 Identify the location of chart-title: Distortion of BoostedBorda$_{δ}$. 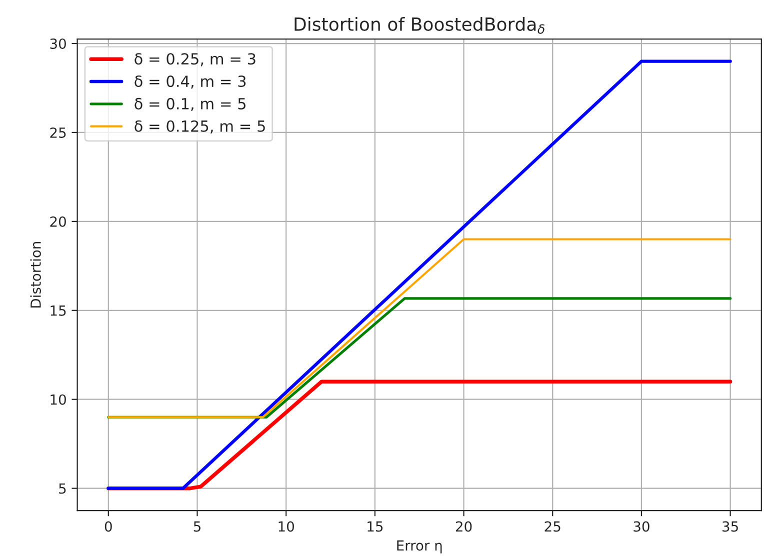
(419, 25).